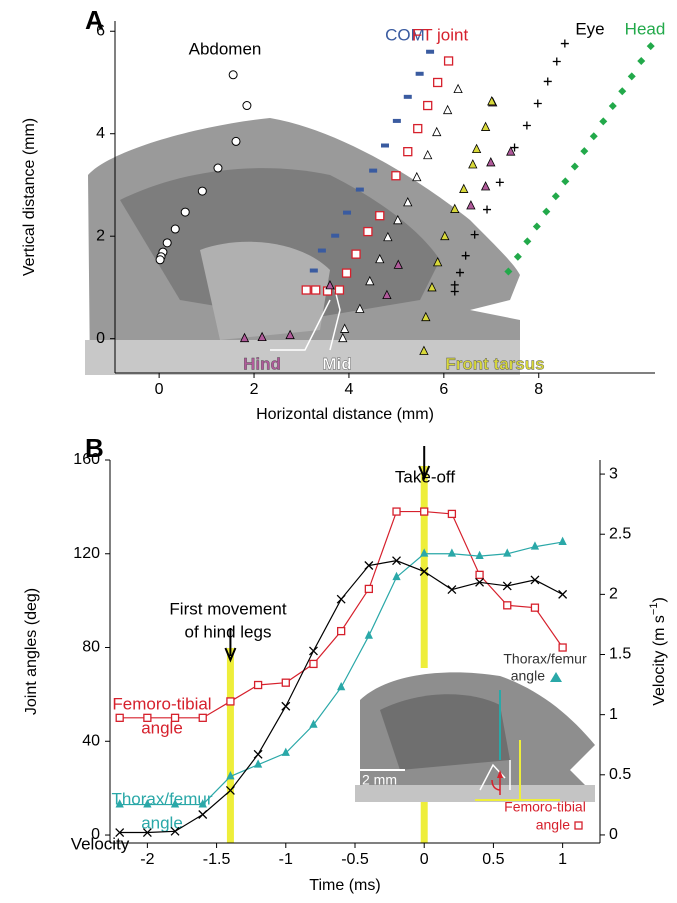 Image resolution: width=677 pixels, height=903 pixels. What do you see at coordinates (161, 798) in the screenshot?
I see `series-label: Thorax/femur` at bounding box center [161, 798].